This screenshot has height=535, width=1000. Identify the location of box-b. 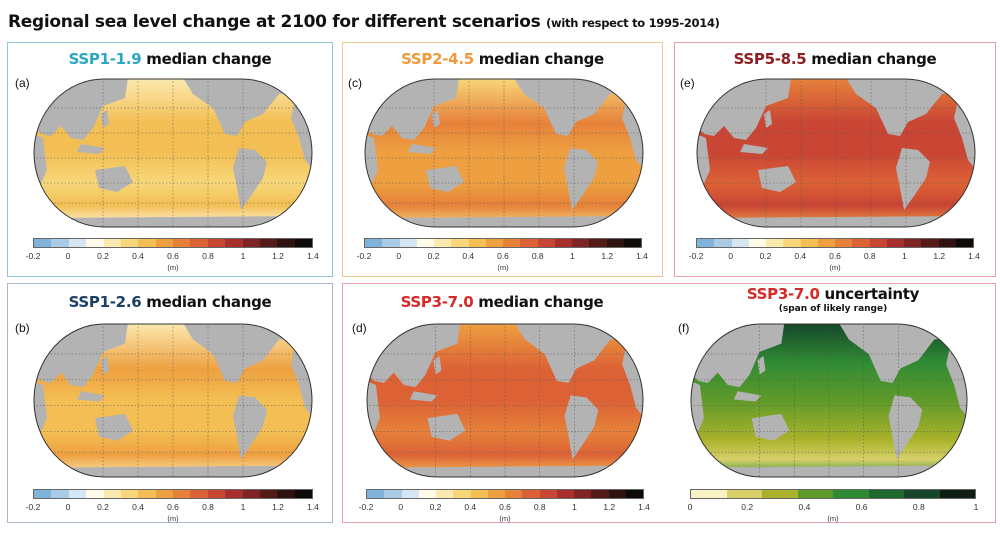
(170, 403).